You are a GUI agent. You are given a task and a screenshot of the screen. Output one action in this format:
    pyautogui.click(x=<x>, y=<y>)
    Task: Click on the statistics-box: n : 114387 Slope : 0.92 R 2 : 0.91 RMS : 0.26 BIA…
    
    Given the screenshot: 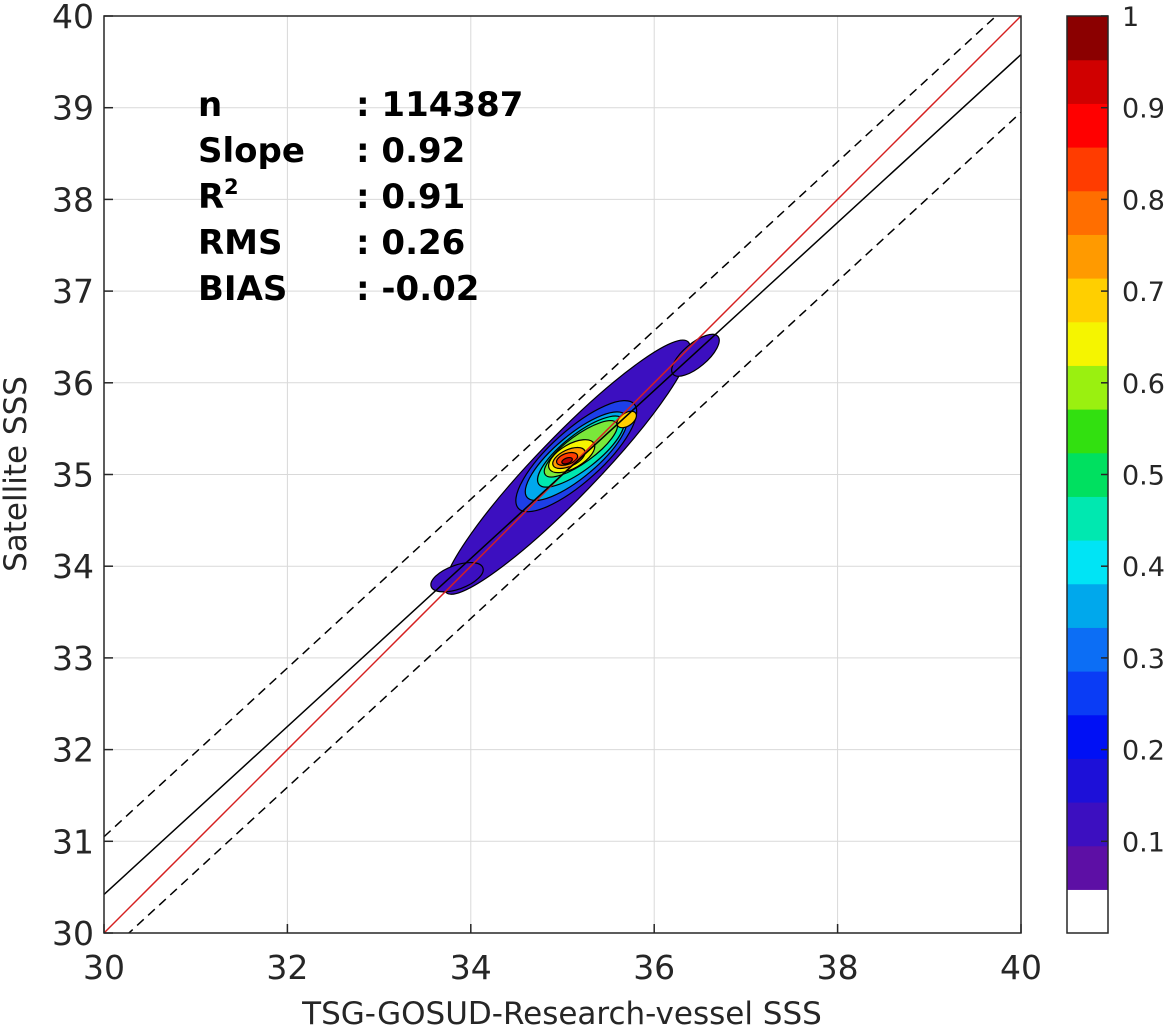 What is the action you would take?
    pyautogui.click(x=360, y=197)
    